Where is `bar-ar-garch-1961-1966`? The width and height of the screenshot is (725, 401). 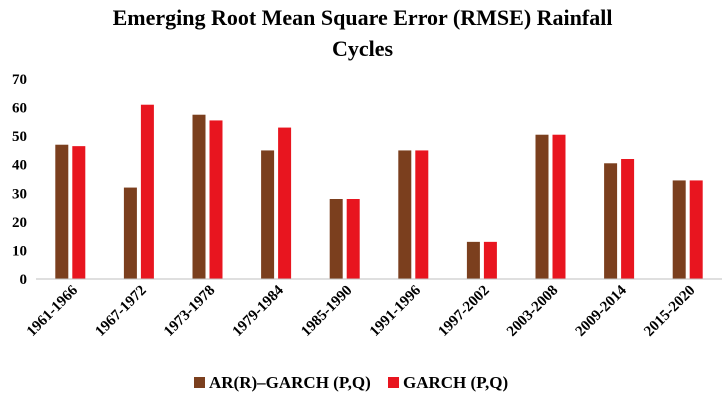
bar-ar-garch-1961-1966 is located at coordinates (62, 211).